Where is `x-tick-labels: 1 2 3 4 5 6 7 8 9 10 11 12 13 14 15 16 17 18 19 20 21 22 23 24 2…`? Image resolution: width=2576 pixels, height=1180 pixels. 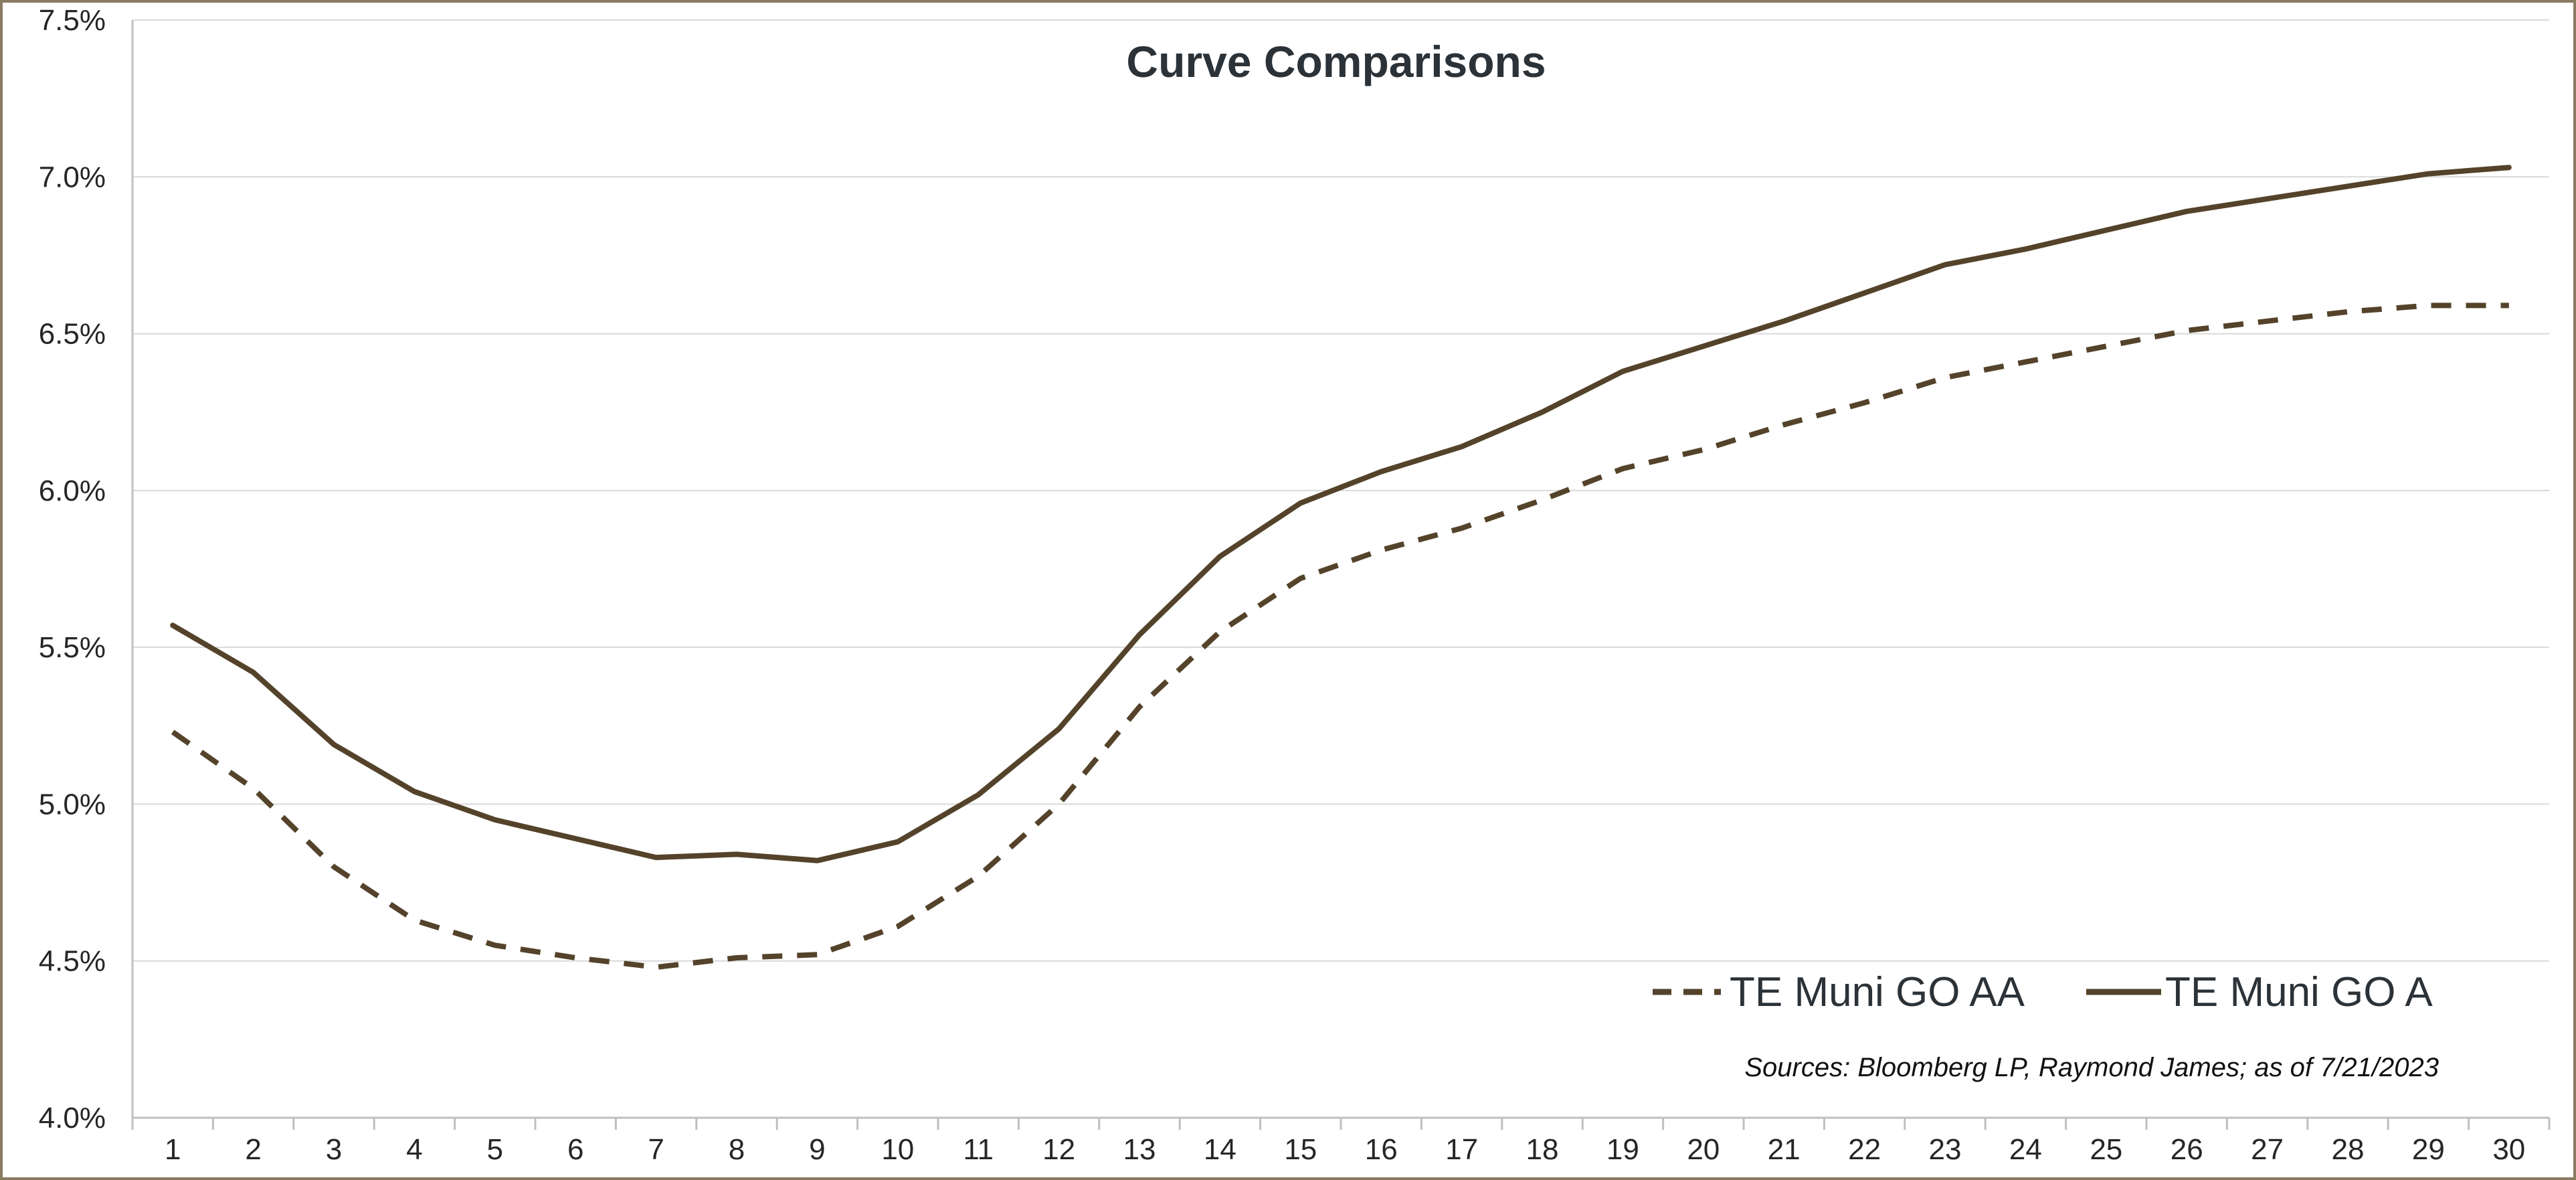 x-tick-labels: 1 2 3 4 5 6 7 8 9 10 11 12 13 14 15 16 17 18 19 20 21 22 23 24 2… is located at coordinates (1341, 1142).